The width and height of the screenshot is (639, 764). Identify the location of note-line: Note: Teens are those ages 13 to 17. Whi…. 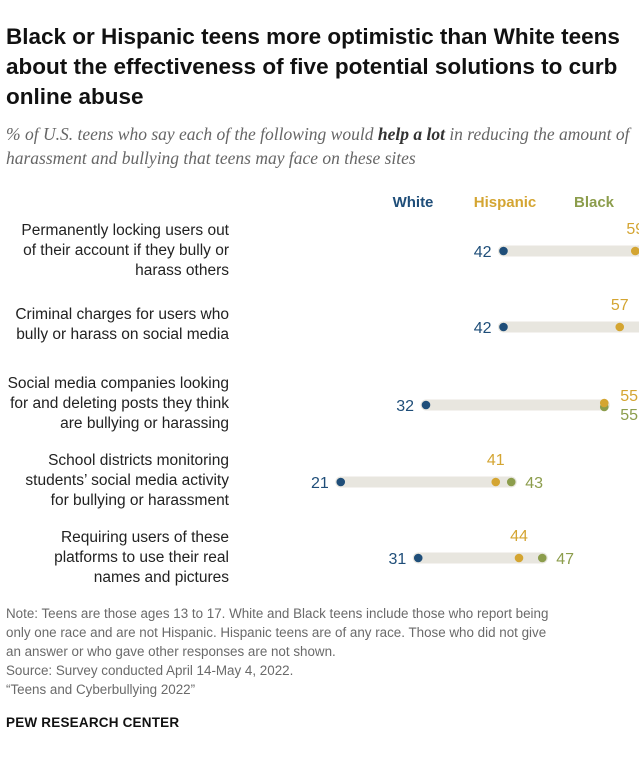
(277, 613).